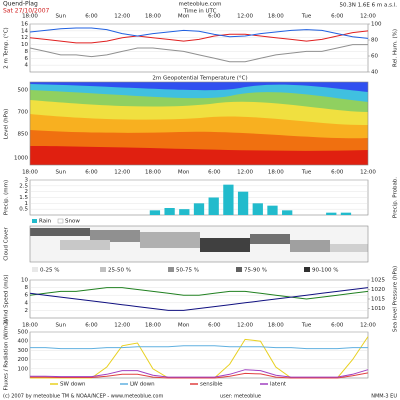 The height and width of the screenshot is (400, 400). I want to click on cloud-panel, so click(199, 244).